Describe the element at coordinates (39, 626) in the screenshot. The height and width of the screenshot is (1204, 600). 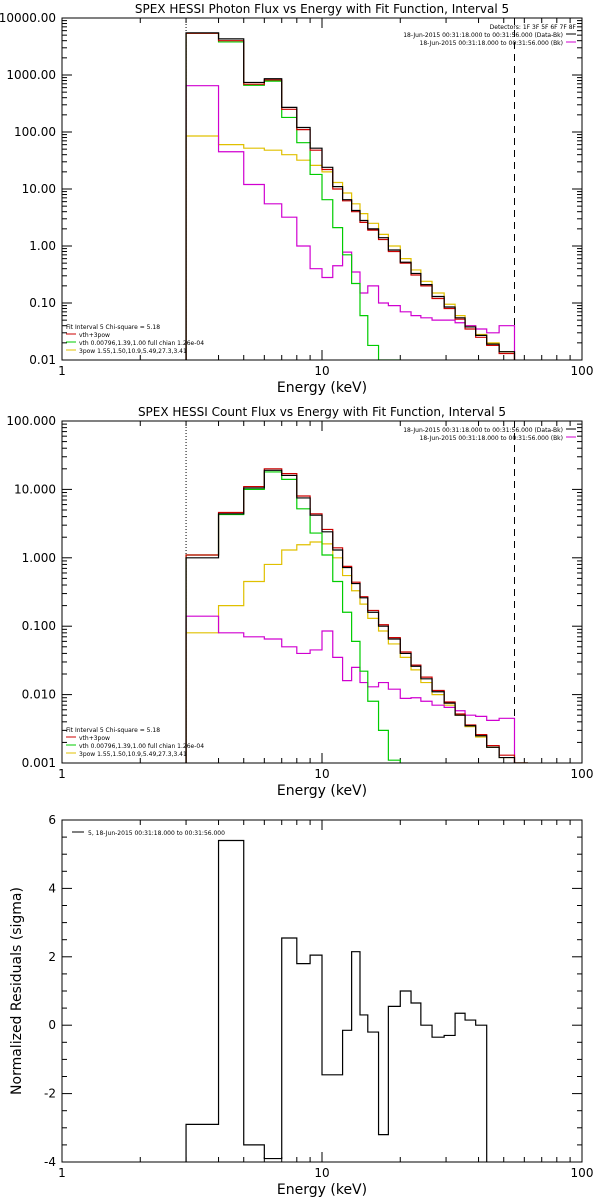
I see `y-tick-label: 0.100` at that location.